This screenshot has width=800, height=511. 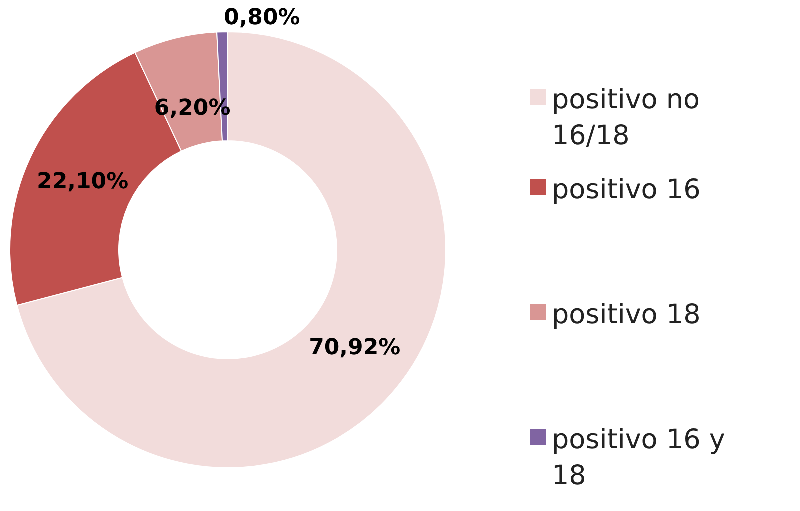 I want to click on data-label: 0,80%, so click(x=262, y=18).